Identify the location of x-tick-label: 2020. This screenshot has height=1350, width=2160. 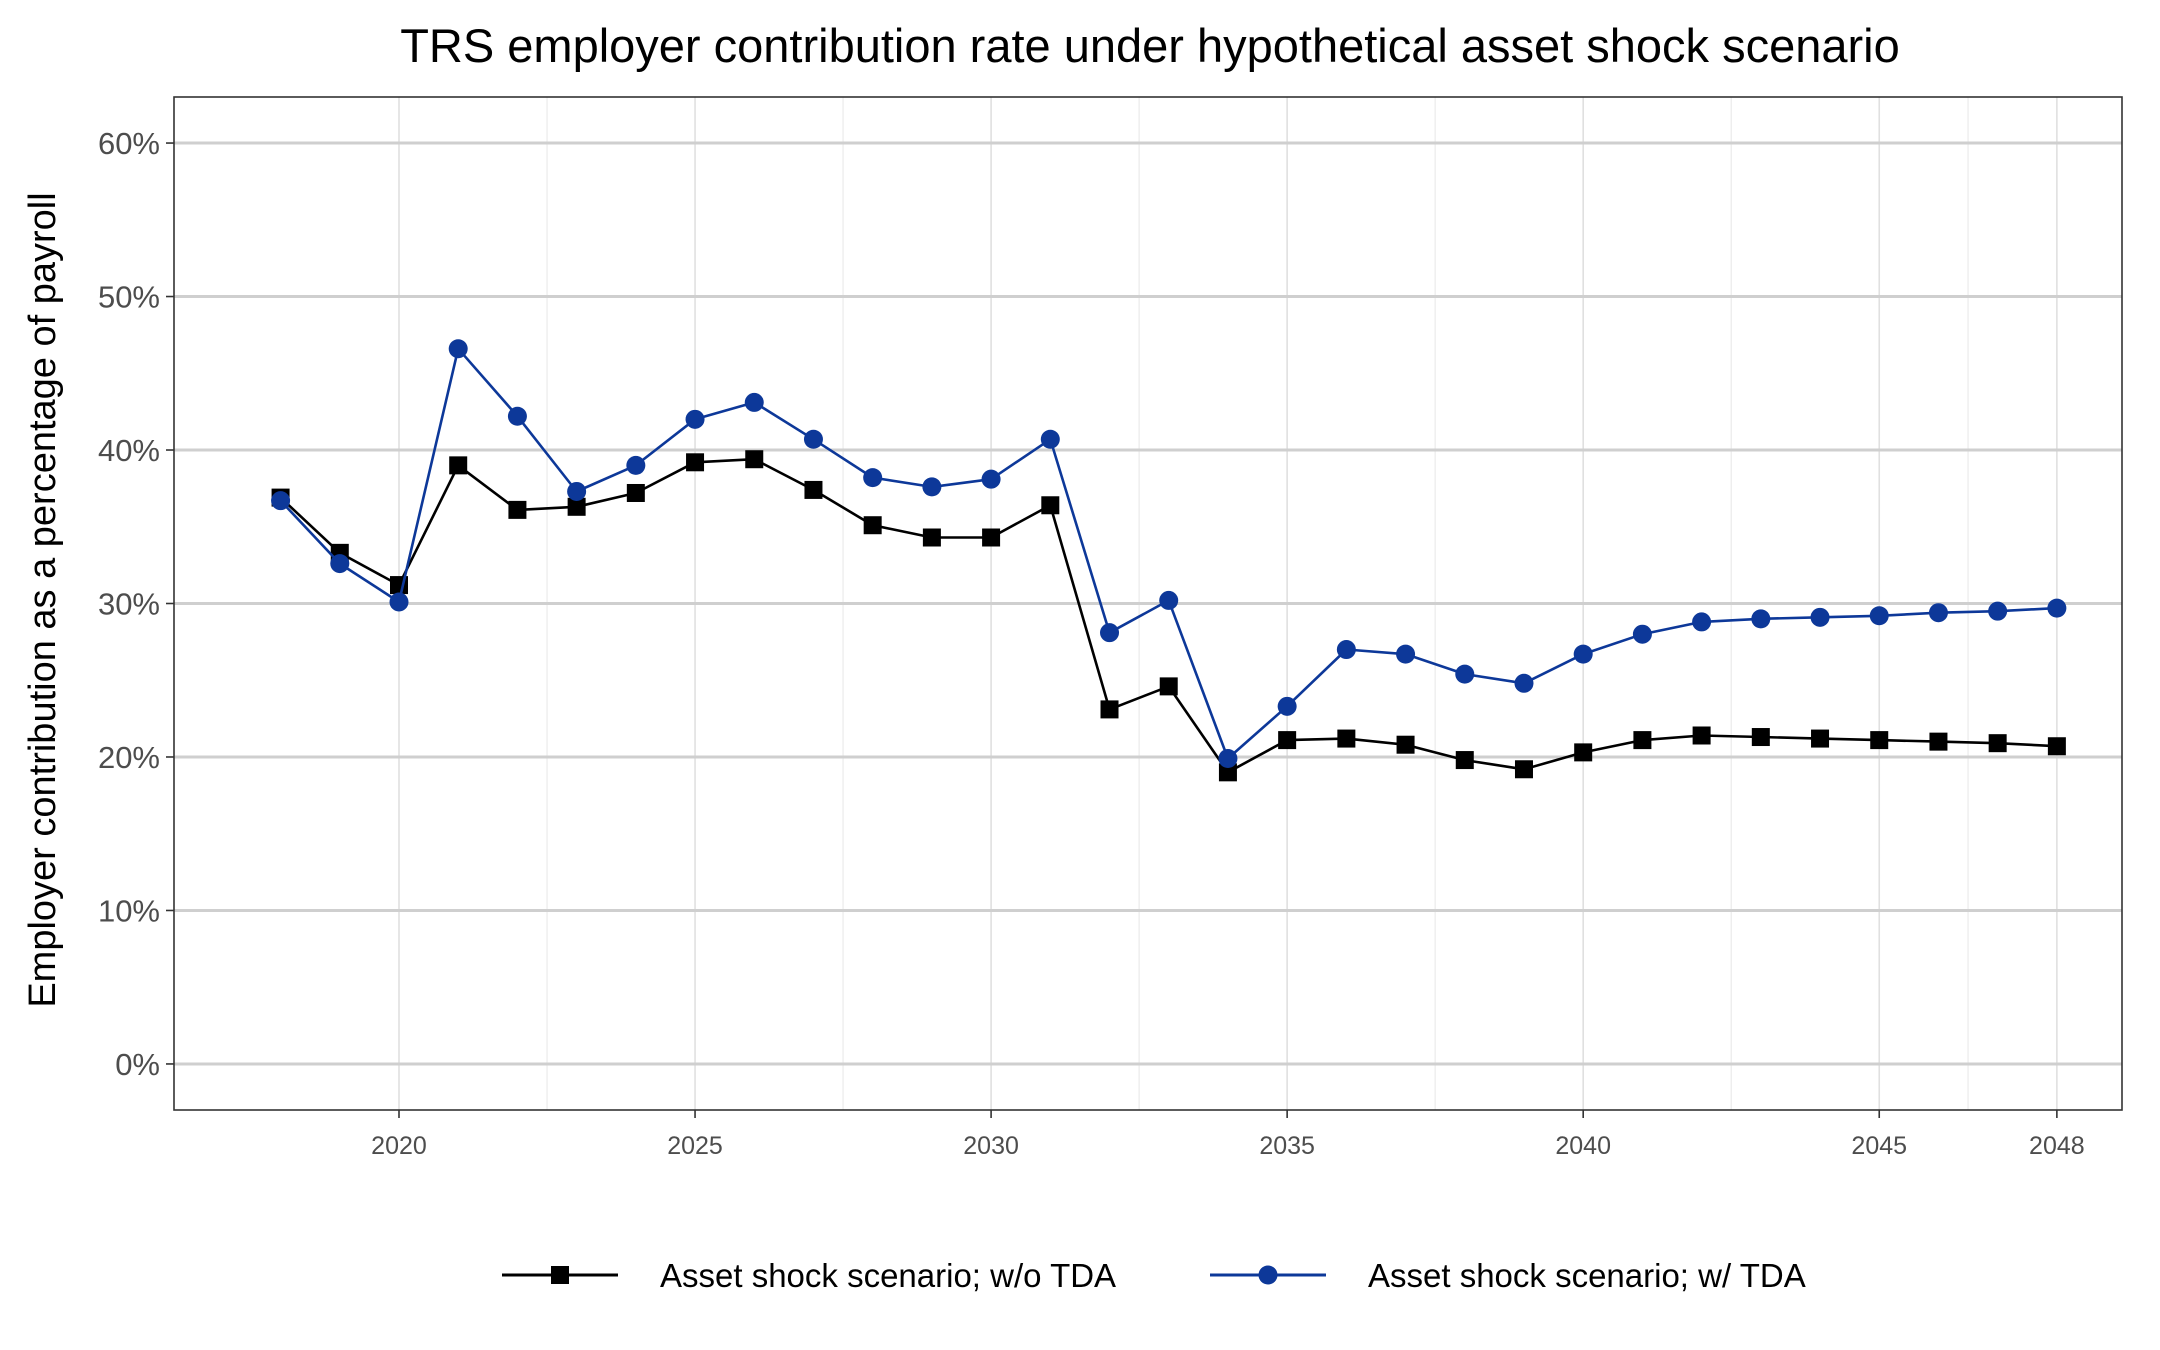
(399, 1146).